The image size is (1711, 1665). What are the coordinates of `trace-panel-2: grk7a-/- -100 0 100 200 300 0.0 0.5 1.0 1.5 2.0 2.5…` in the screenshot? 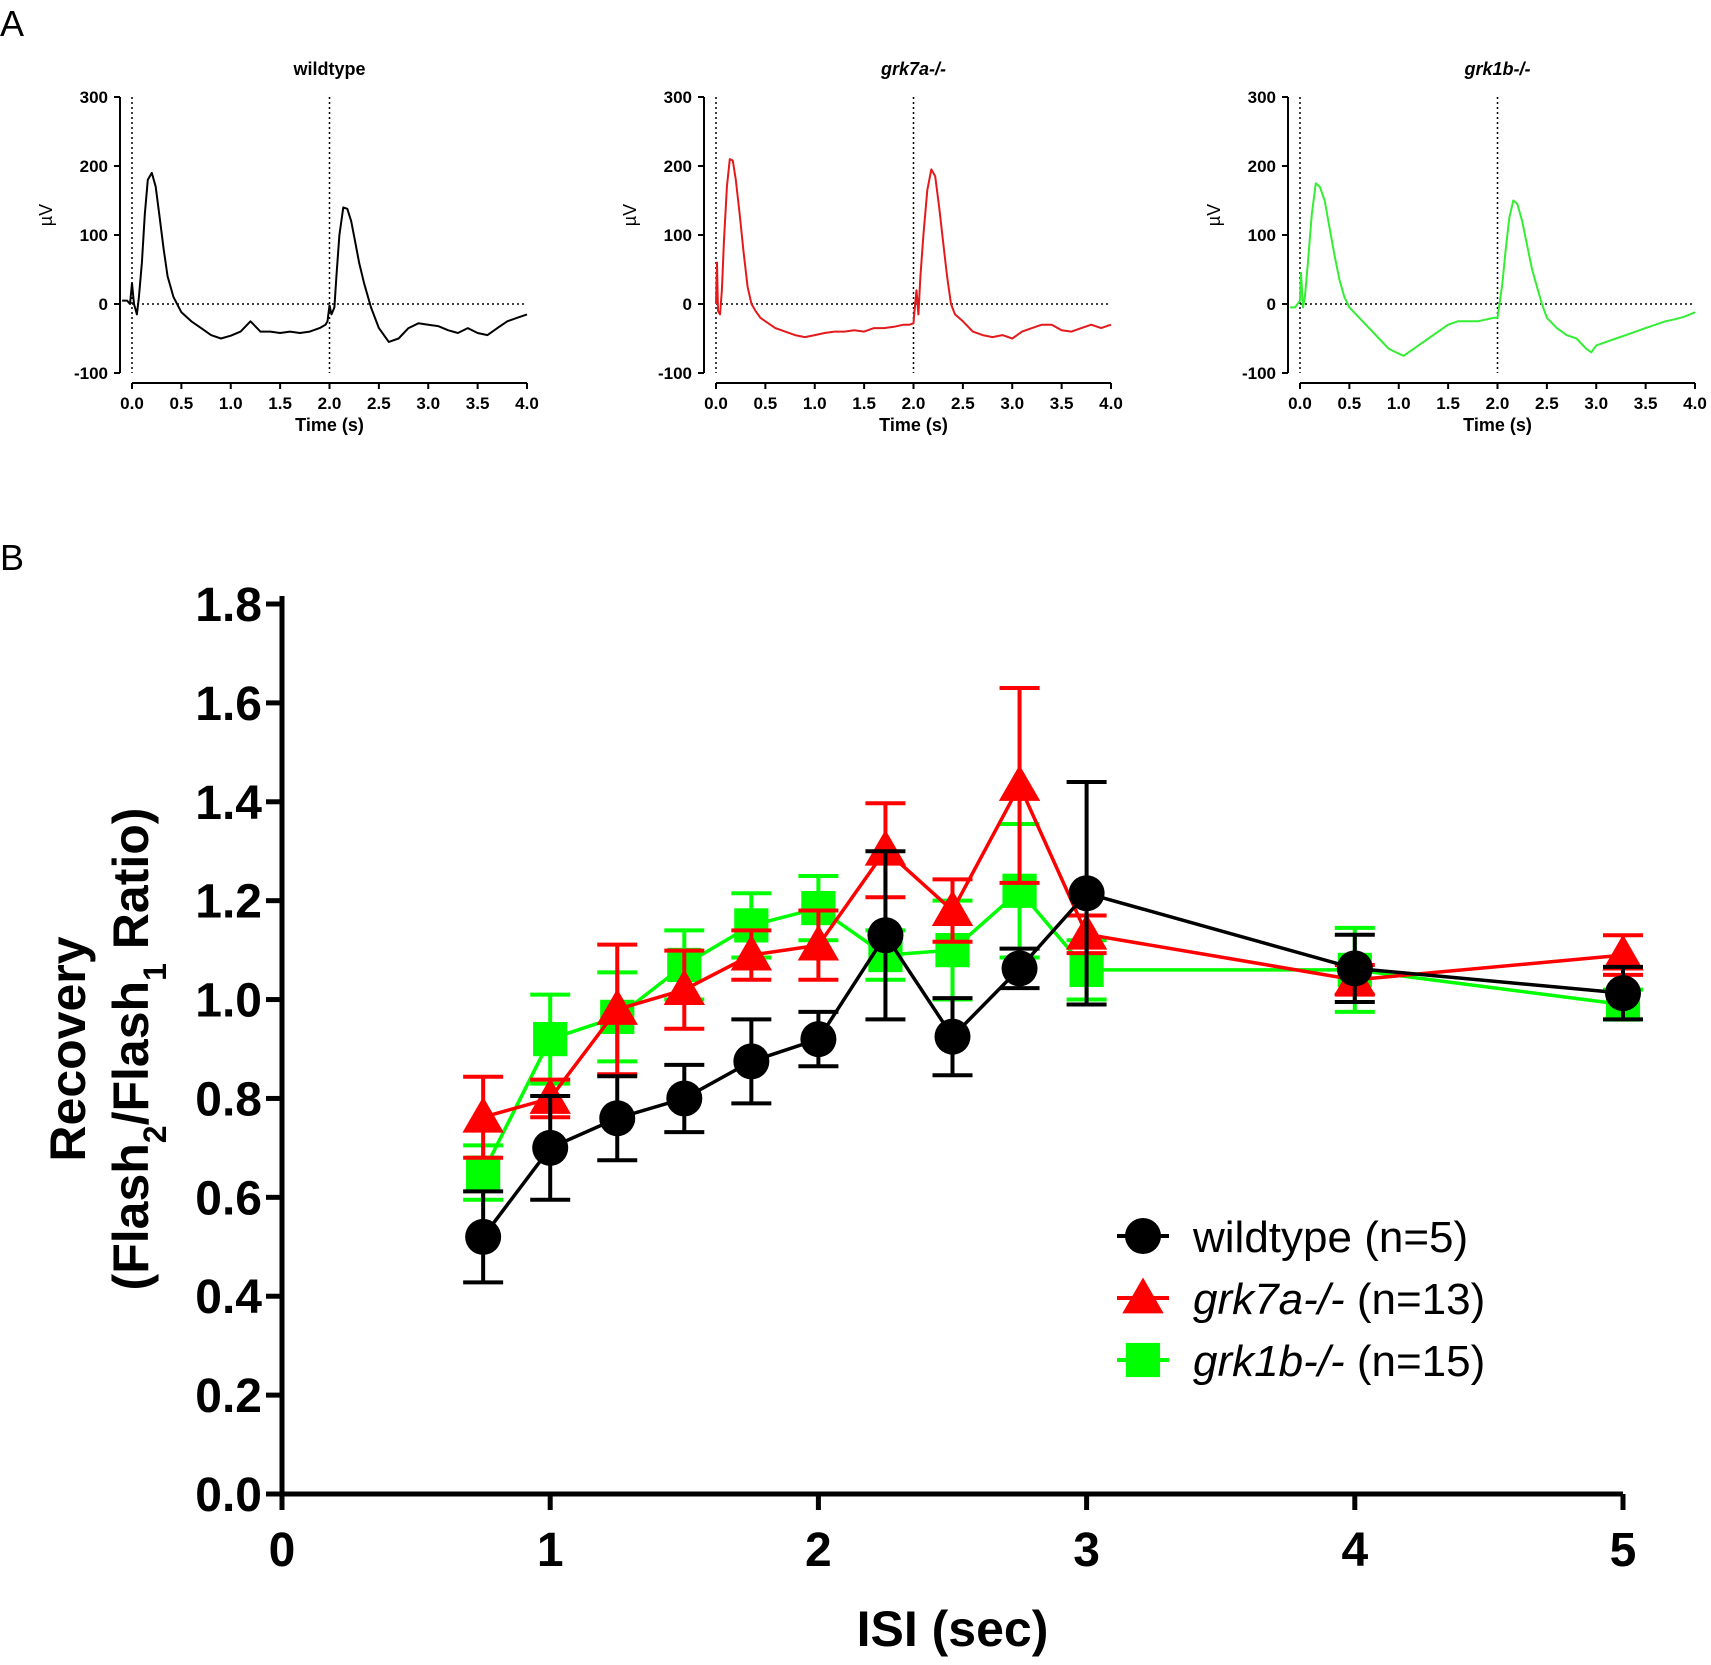 It's located at (871, 247).